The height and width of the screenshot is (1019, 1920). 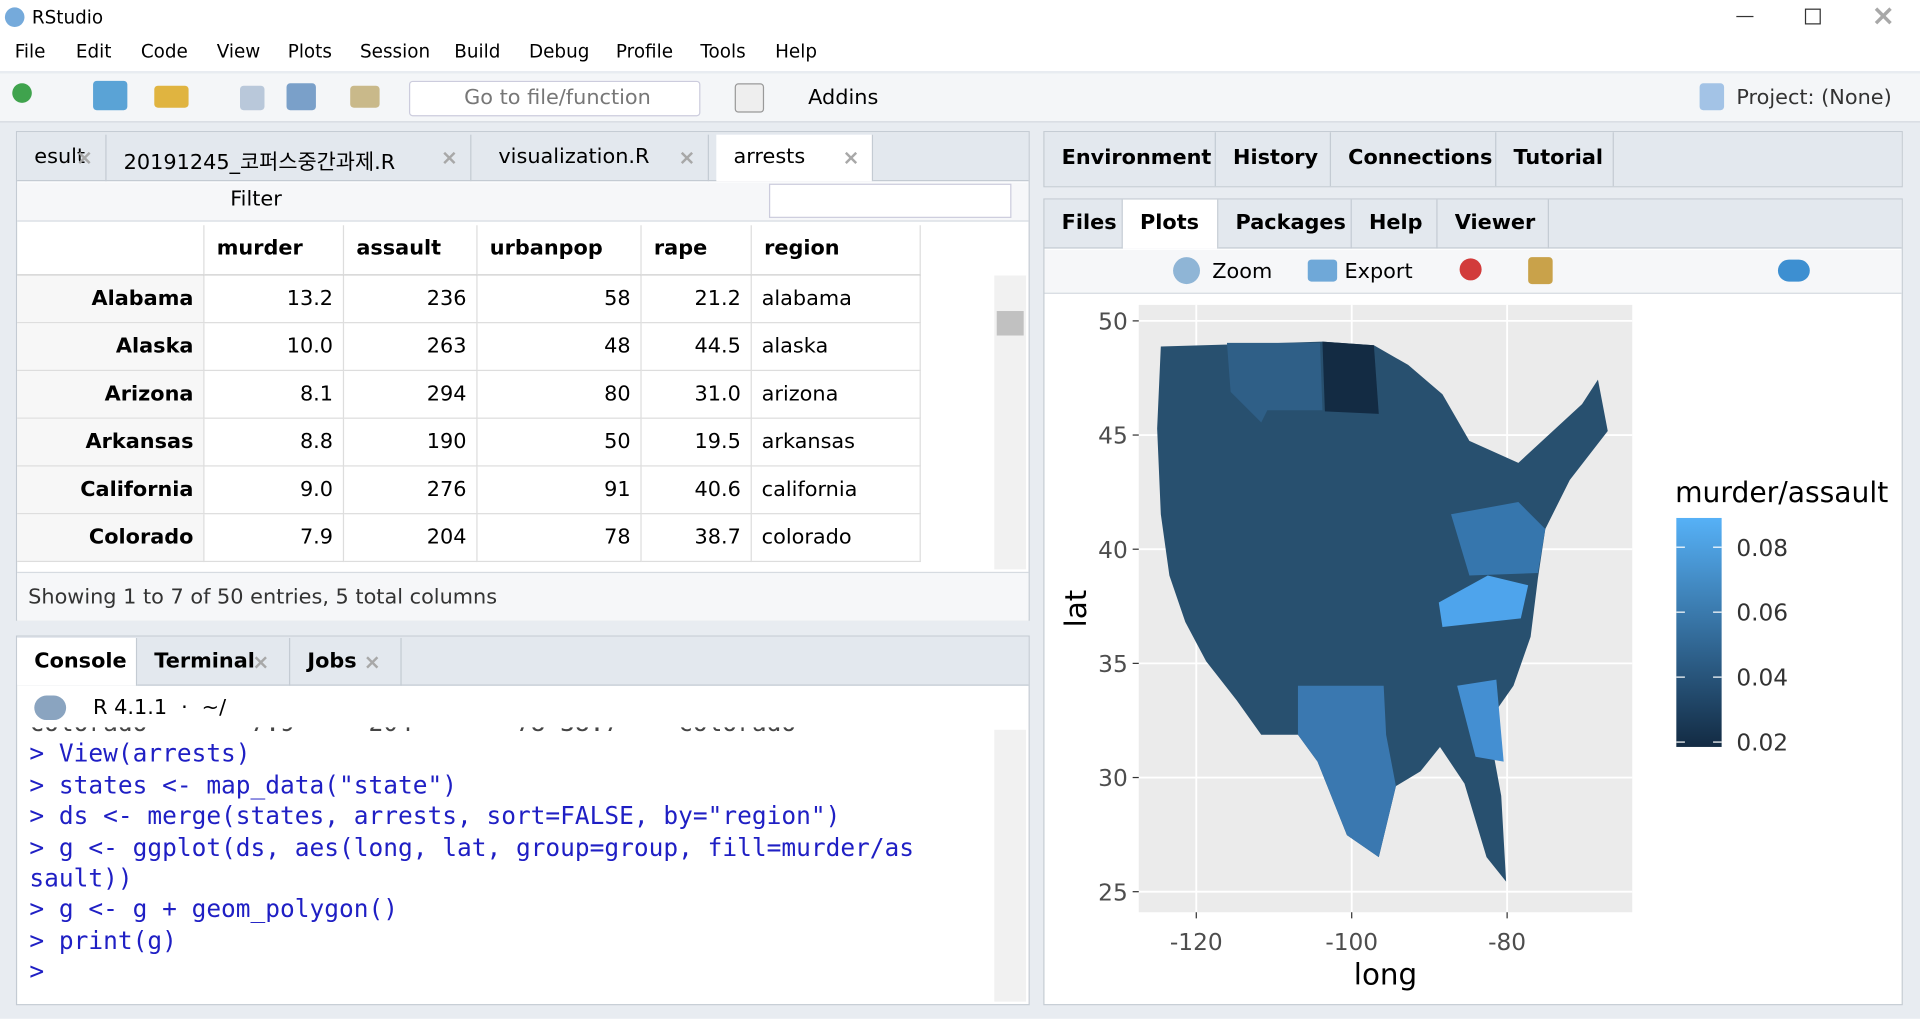 I want to click on restore, so click(x=1812, y=16).